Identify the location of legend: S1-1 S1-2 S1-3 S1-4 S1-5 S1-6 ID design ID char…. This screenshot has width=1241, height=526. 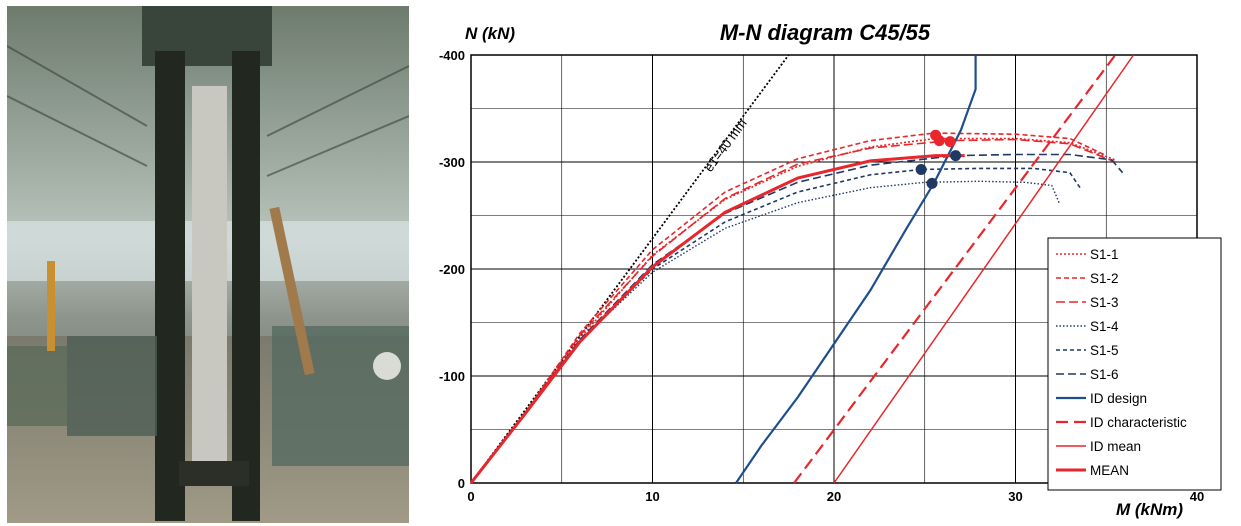
(1134, 364).